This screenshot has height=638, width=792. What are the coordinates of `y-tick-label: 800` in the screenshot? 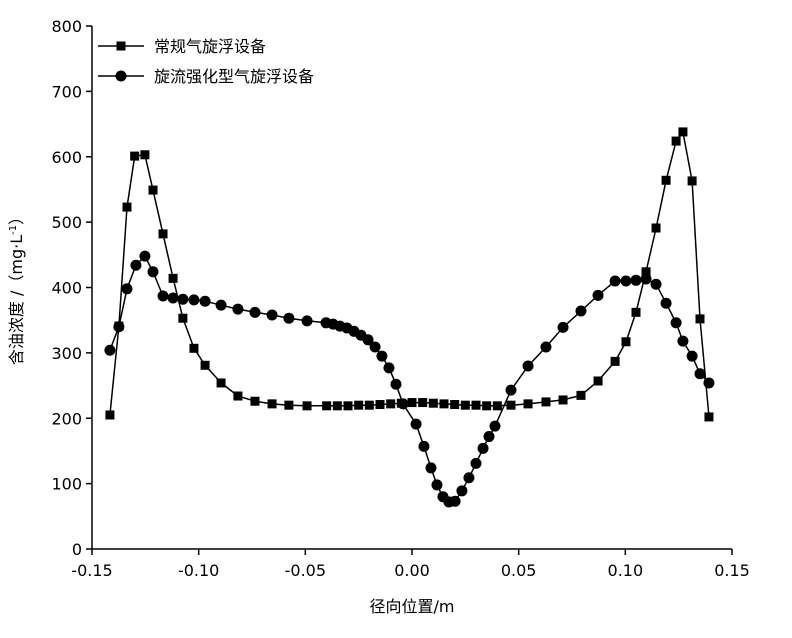 It's located at (66, 26).